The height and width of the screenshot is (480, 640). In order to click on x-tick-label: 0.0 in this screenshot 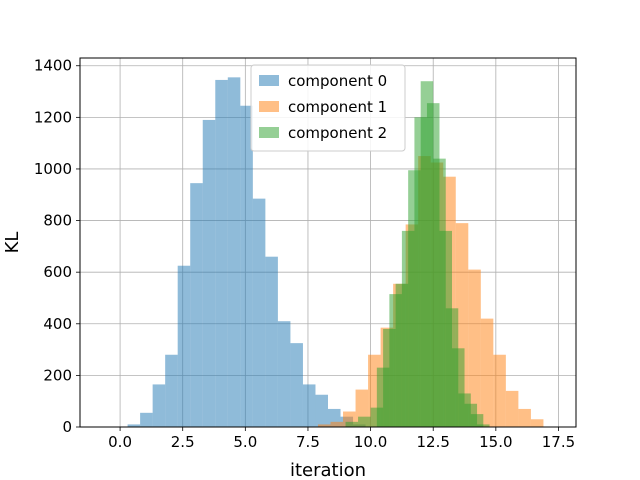, I will do `click(120, 442)`.